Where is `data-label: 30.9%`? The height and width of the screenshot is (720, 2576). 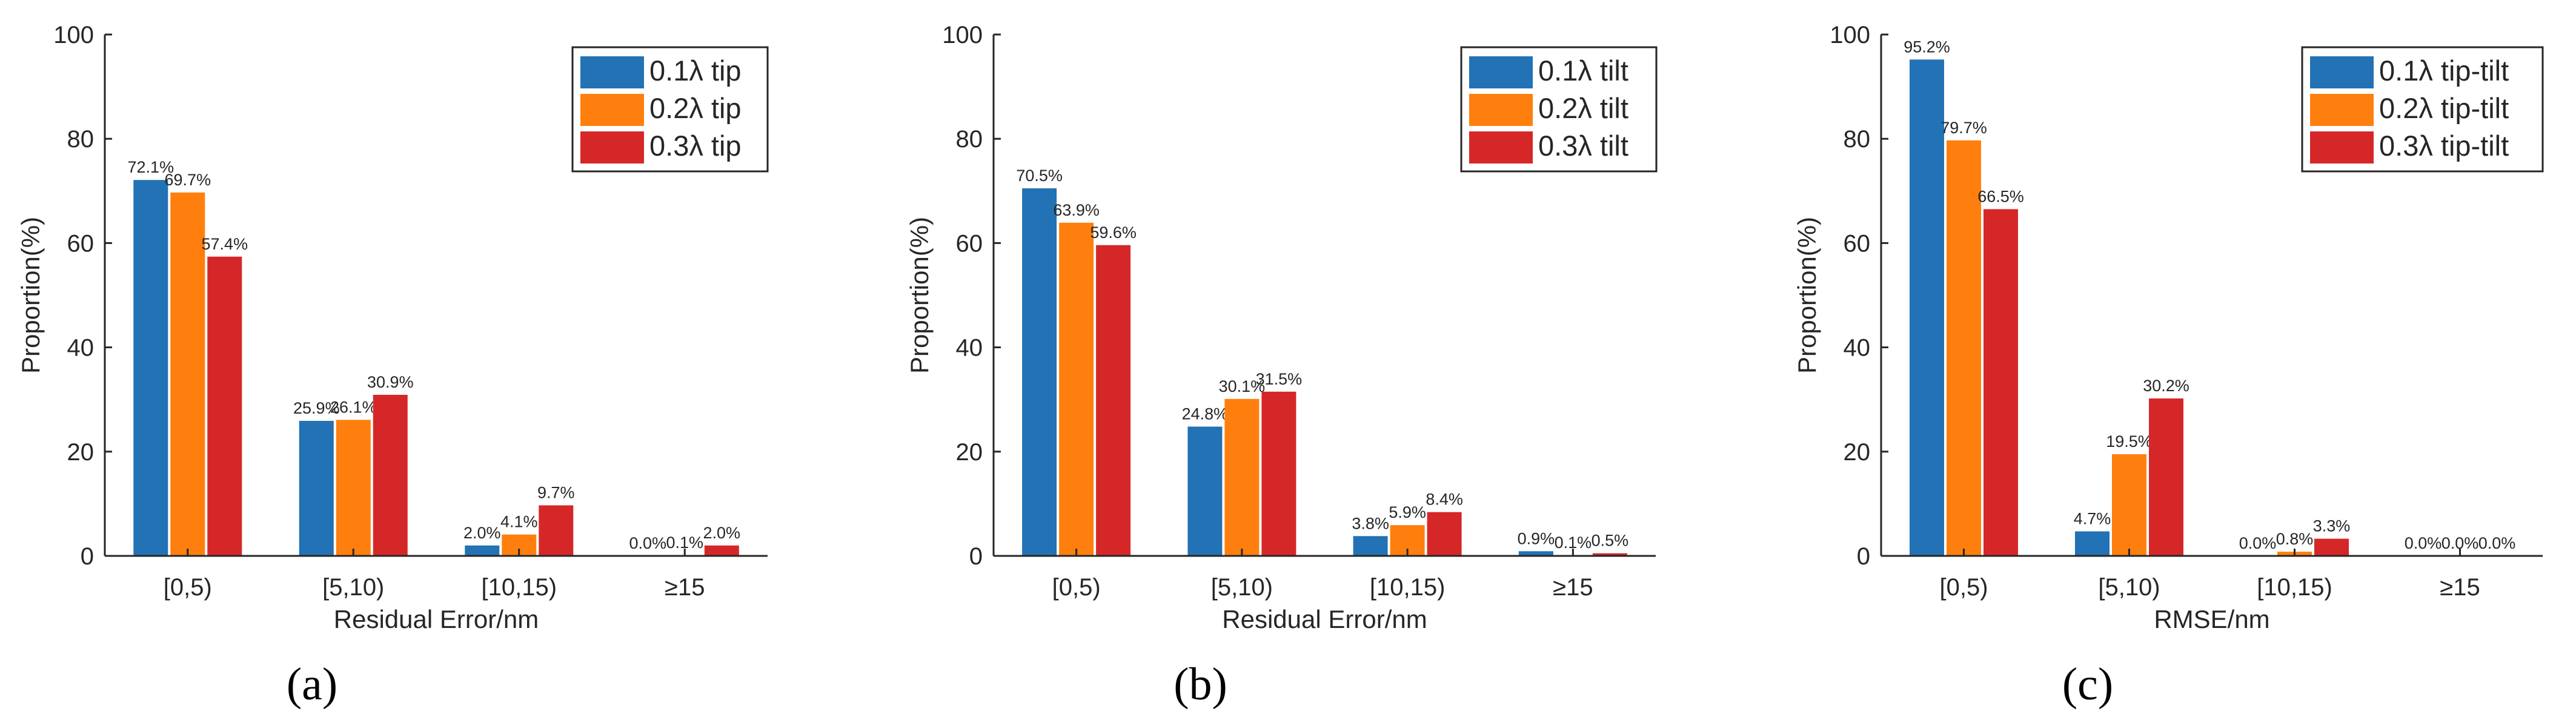
data-label: 30.9% is located at coordinates (390, 382).